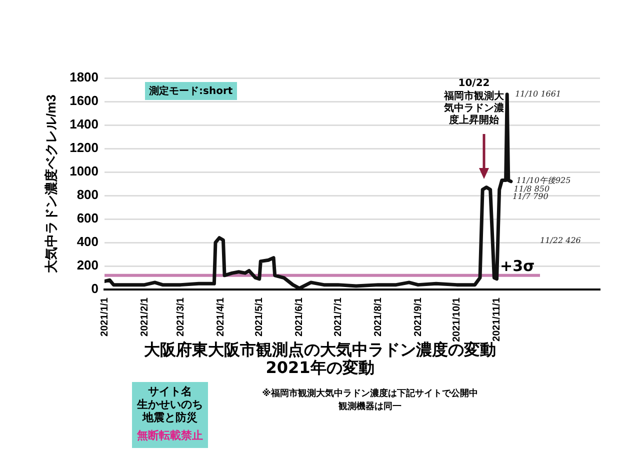  I want to click on annotation: 測定モード:short, so click(191, 91).